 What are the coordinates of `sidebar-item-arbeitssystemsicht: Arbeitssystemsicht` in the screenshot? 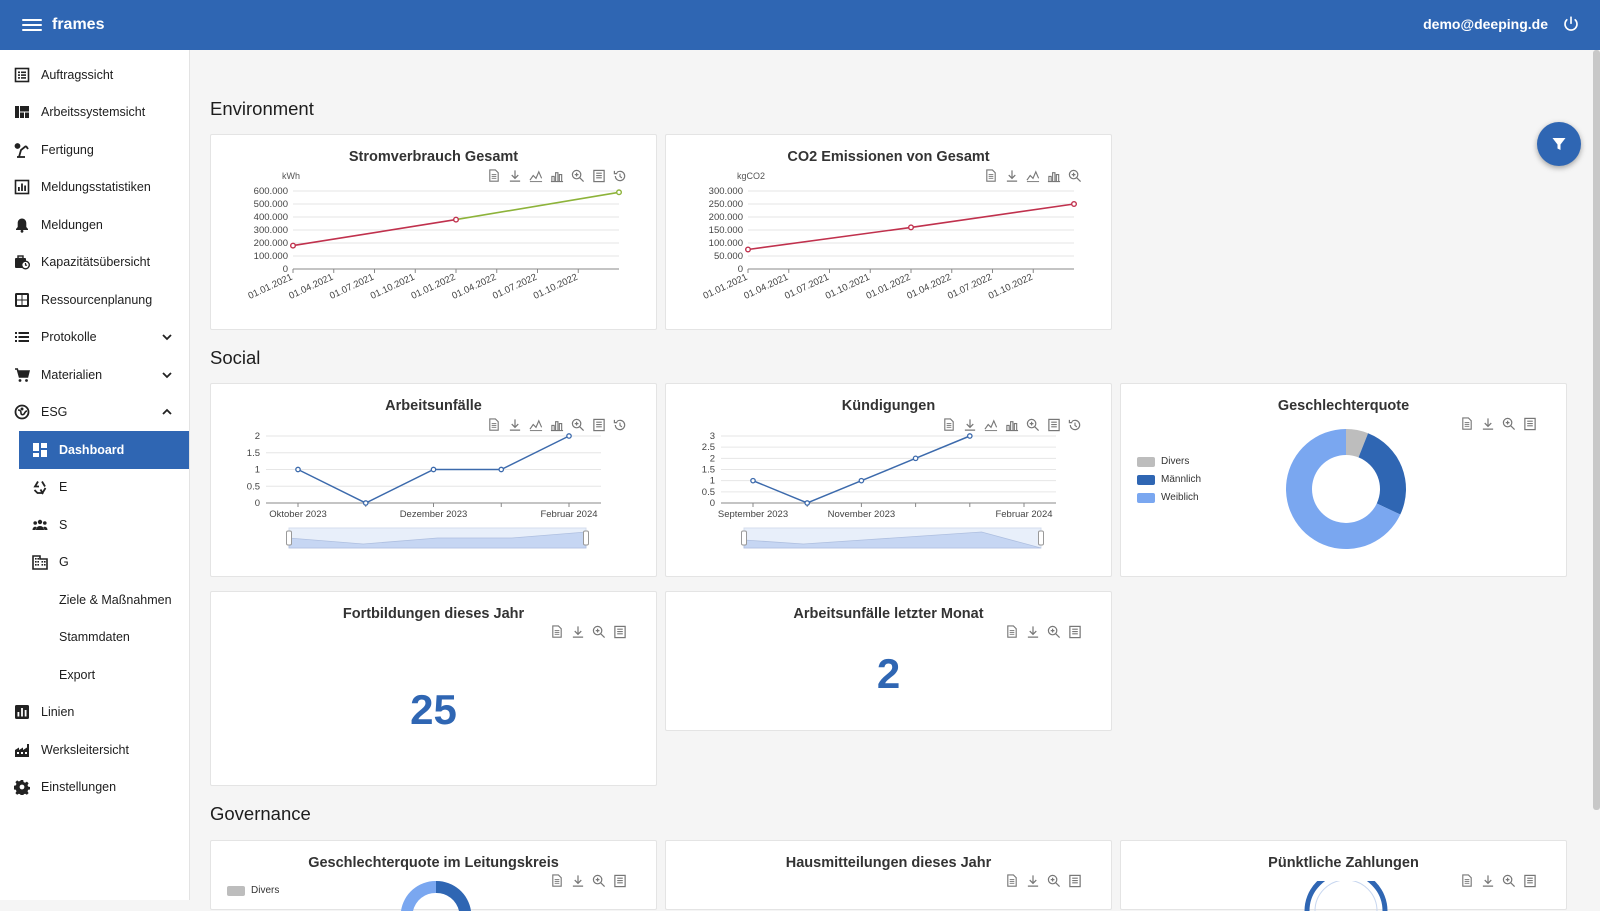 It's located at (94, 113).